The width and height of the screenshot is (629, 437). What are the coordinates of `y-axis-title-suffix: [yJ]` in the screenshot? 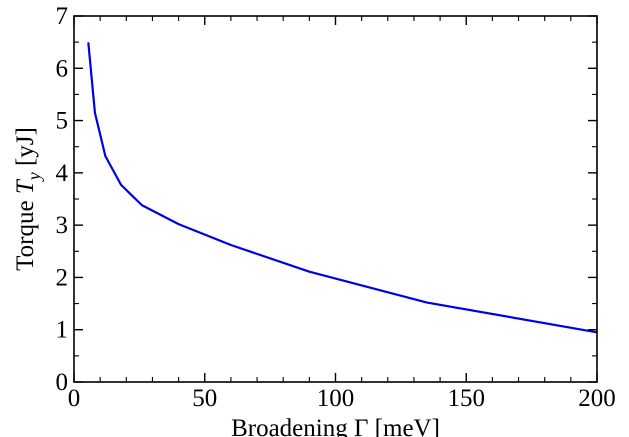 It's located at (25, 149).